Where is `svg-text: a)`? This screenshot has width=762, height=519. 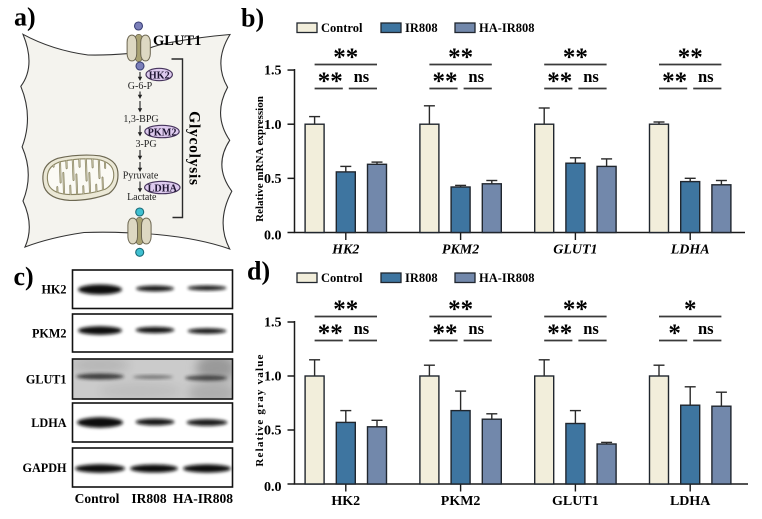 svg-text: a) is located at coordinates (25, 16).